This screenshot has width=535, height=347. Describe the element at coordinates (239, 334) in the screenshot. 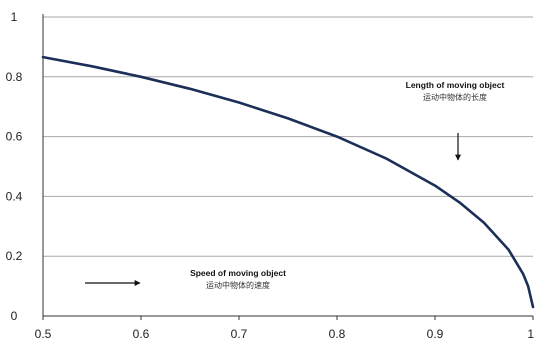

I see `x-tick-label: 0.7` at that location.